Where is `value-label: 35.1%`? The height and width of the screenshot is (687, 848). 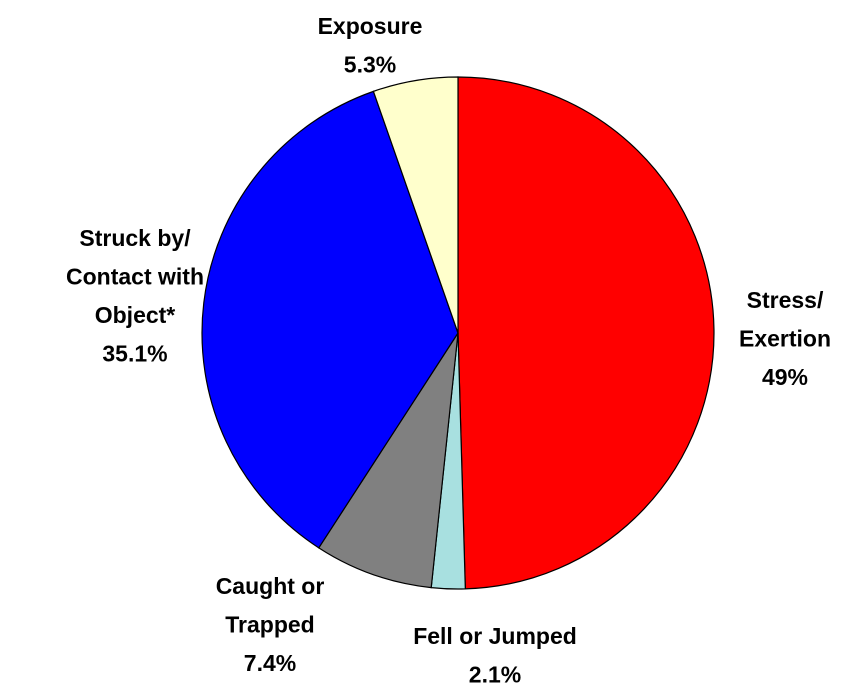
value-label: 35.1% is located at coordinates (134, 354).